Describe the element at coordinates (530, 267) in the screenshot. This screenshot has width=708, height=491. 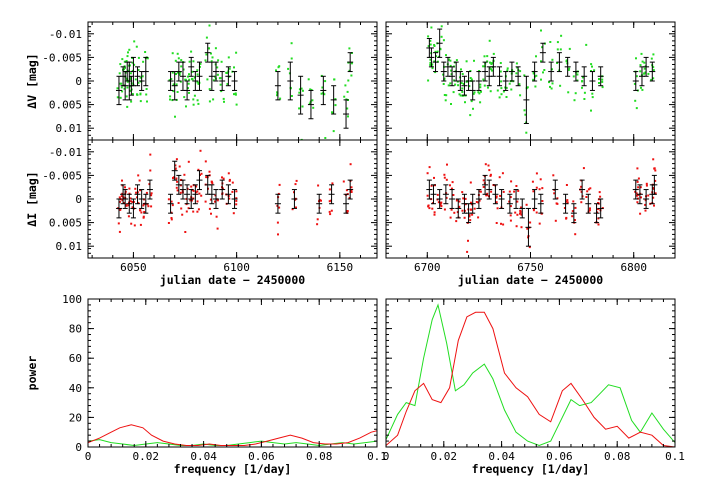
I see `x-tick-label: 6750` at that location.